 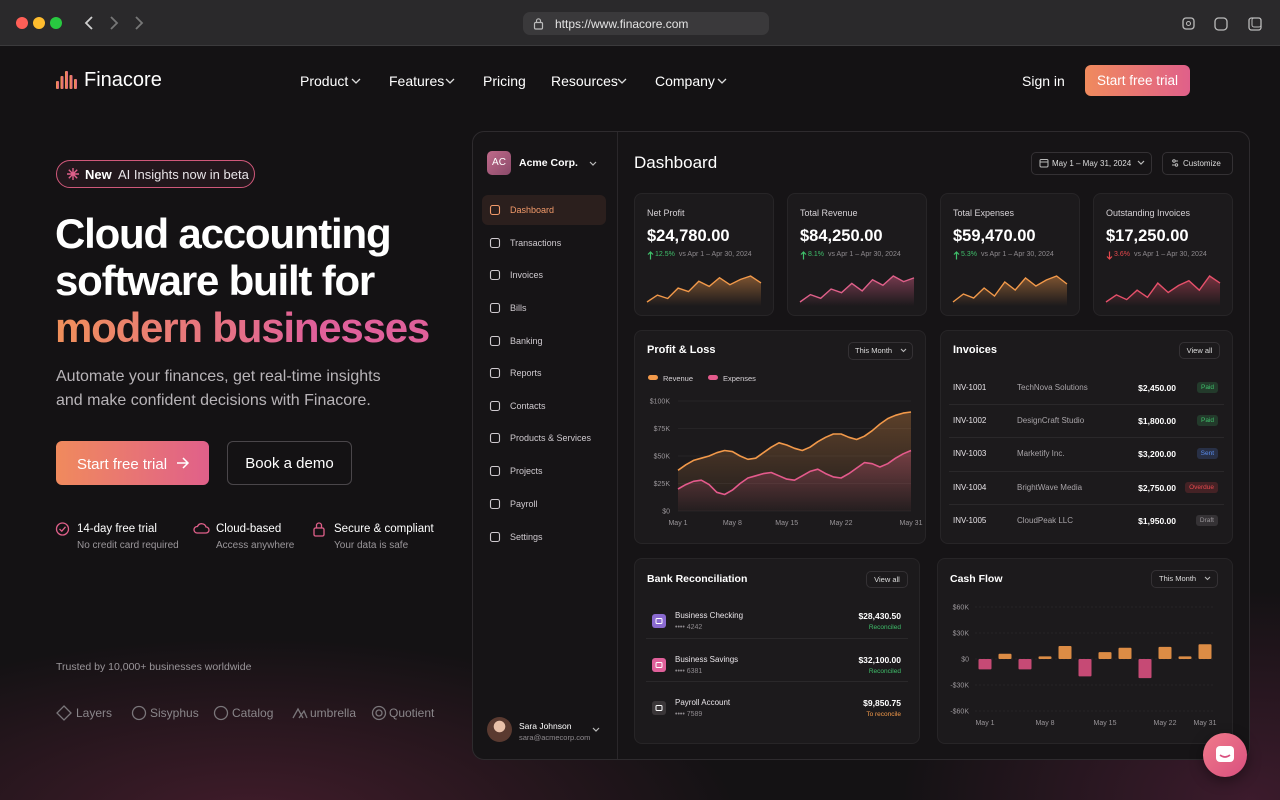 I want to click on period-label: This Month, so click(x=1178, y=578).